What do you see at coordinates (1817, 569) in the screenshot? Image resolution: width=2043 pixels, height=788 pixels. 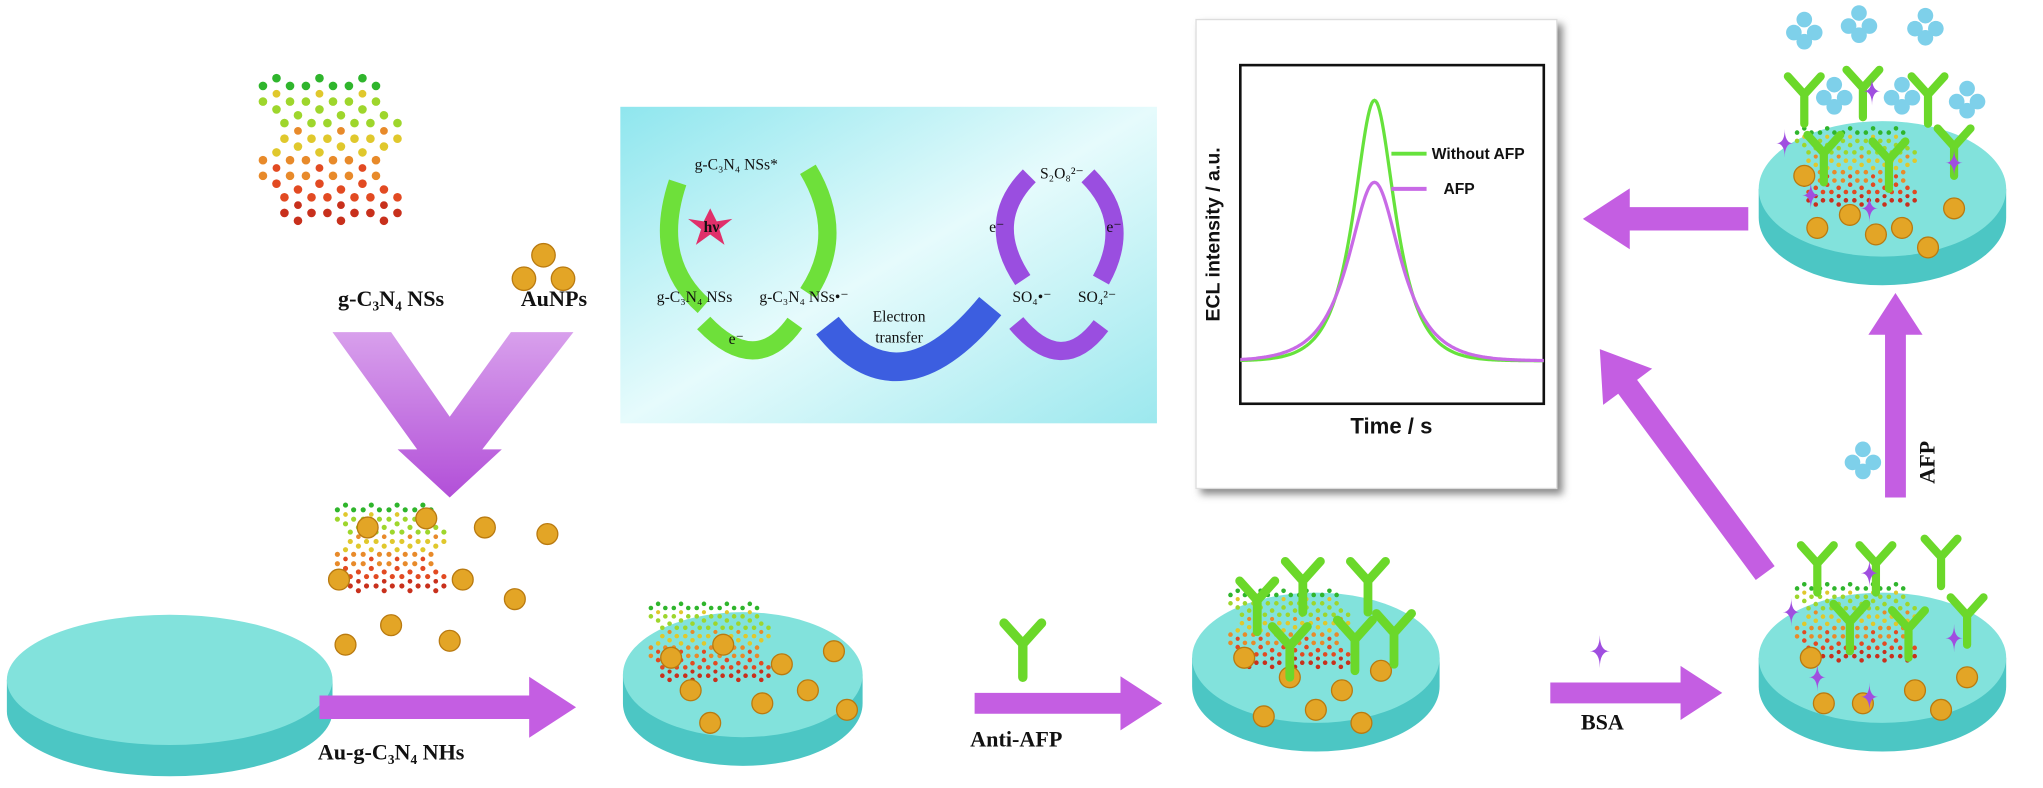 I see `antibody` at bounding box center [1817, 569].